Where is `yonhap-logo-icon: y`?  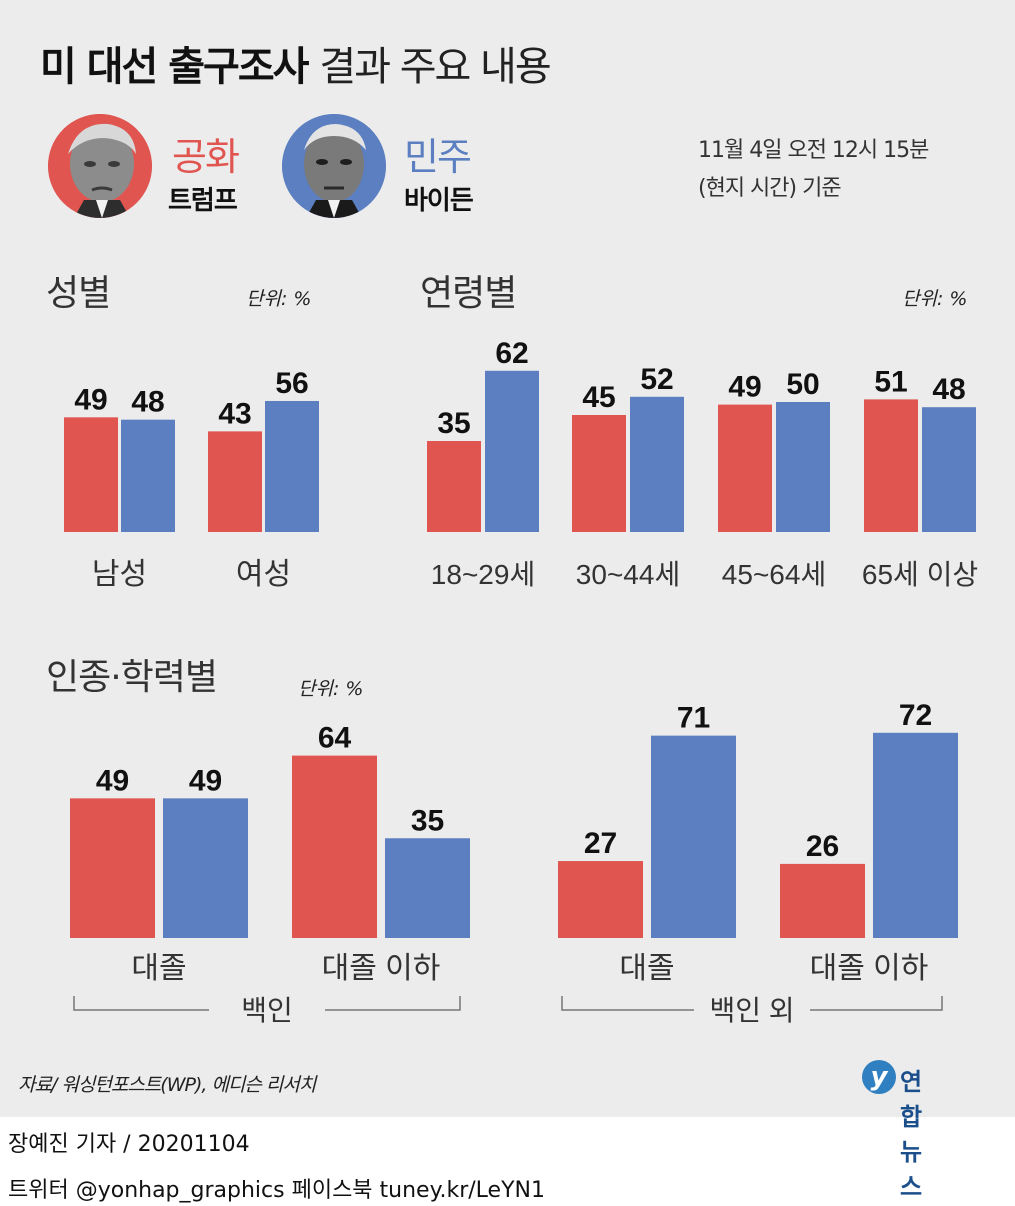
yonhap-logo-icon: y is located at coordinates (879, 1077).